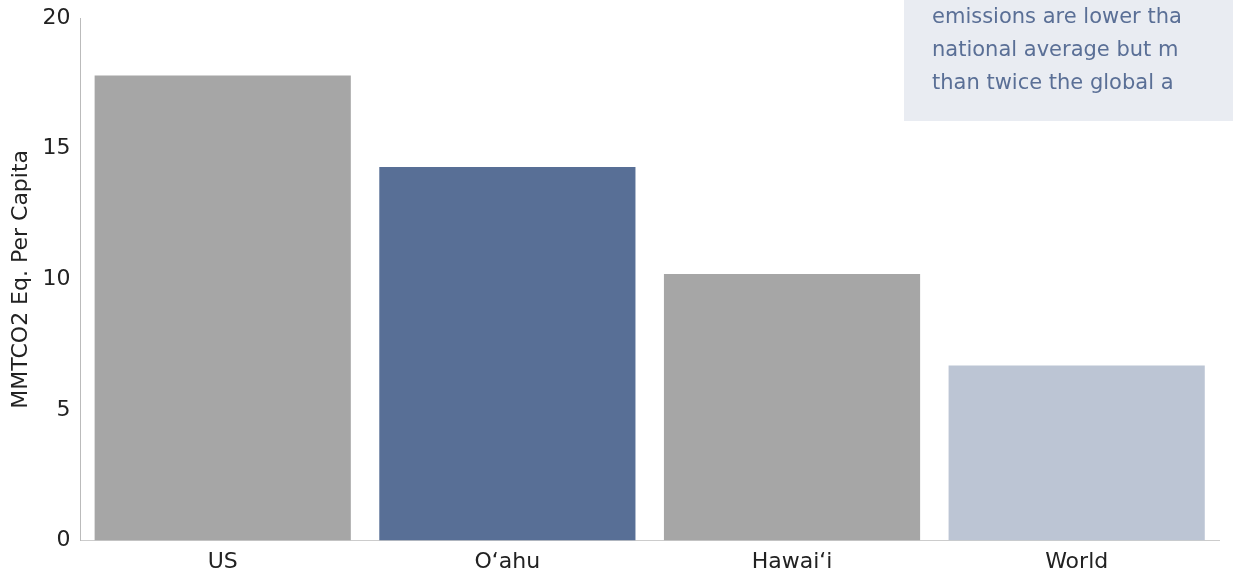 Image resolution: width=1233 pixels, height=583 pixels. I want to click on annotation: national average but m, so click(1056, 49).